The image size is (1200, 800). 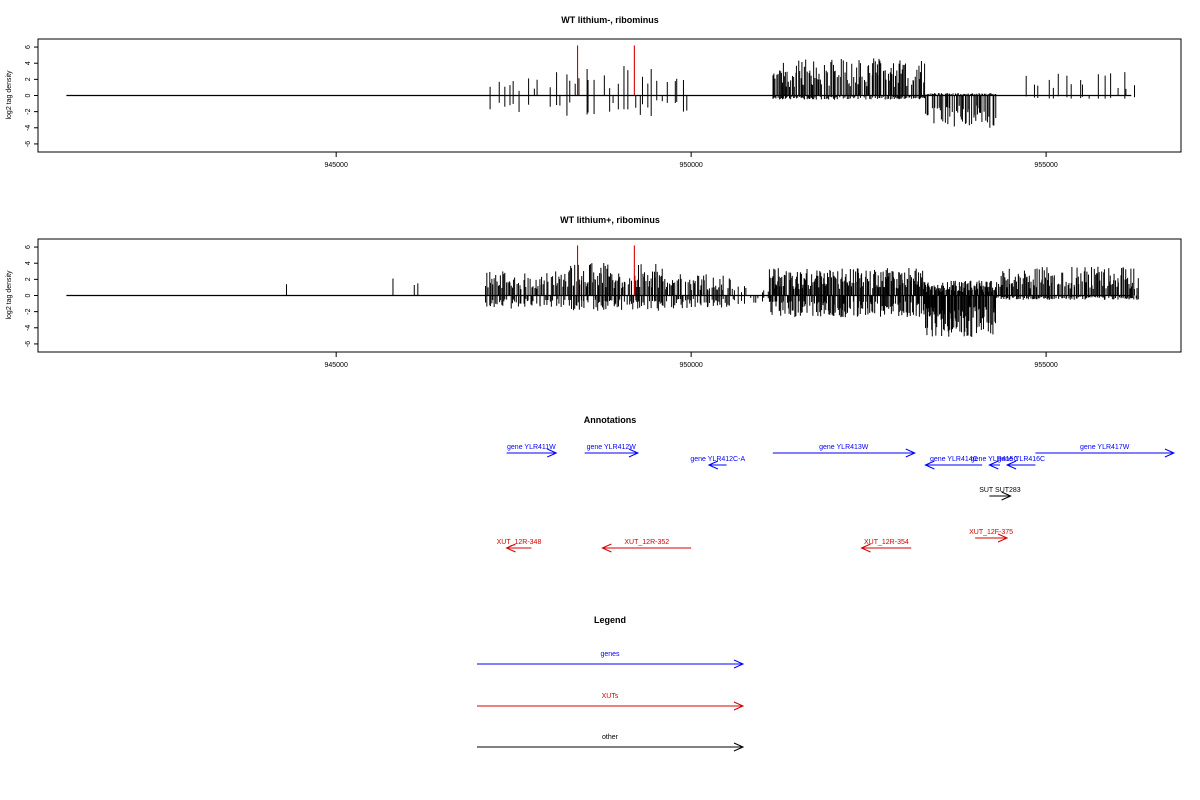 I want to click on feature-gene: gene YLR416C, so click(x=1021, y=463).